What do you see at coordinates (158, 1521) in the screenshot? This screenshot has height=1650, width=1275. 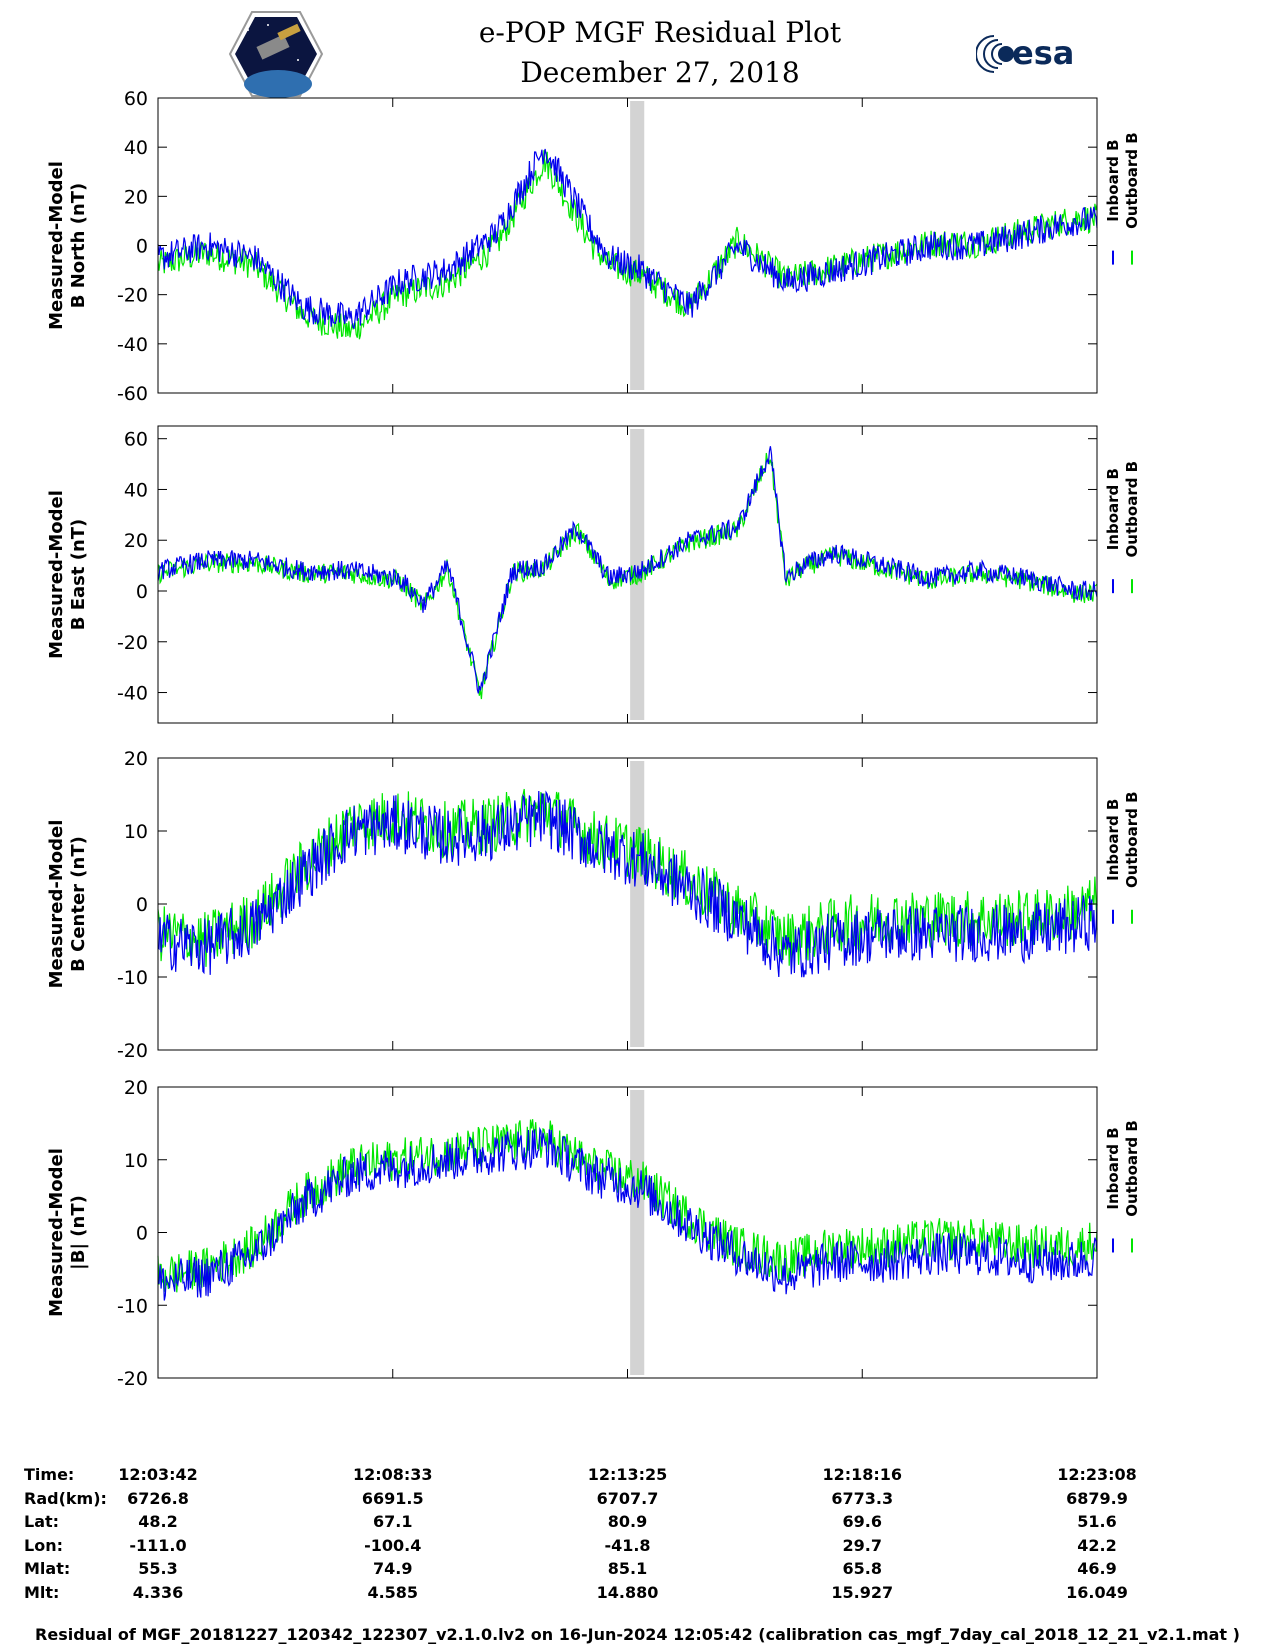 I see `ephemeris-cell: 48.2` at bounding box center [158, 1521].